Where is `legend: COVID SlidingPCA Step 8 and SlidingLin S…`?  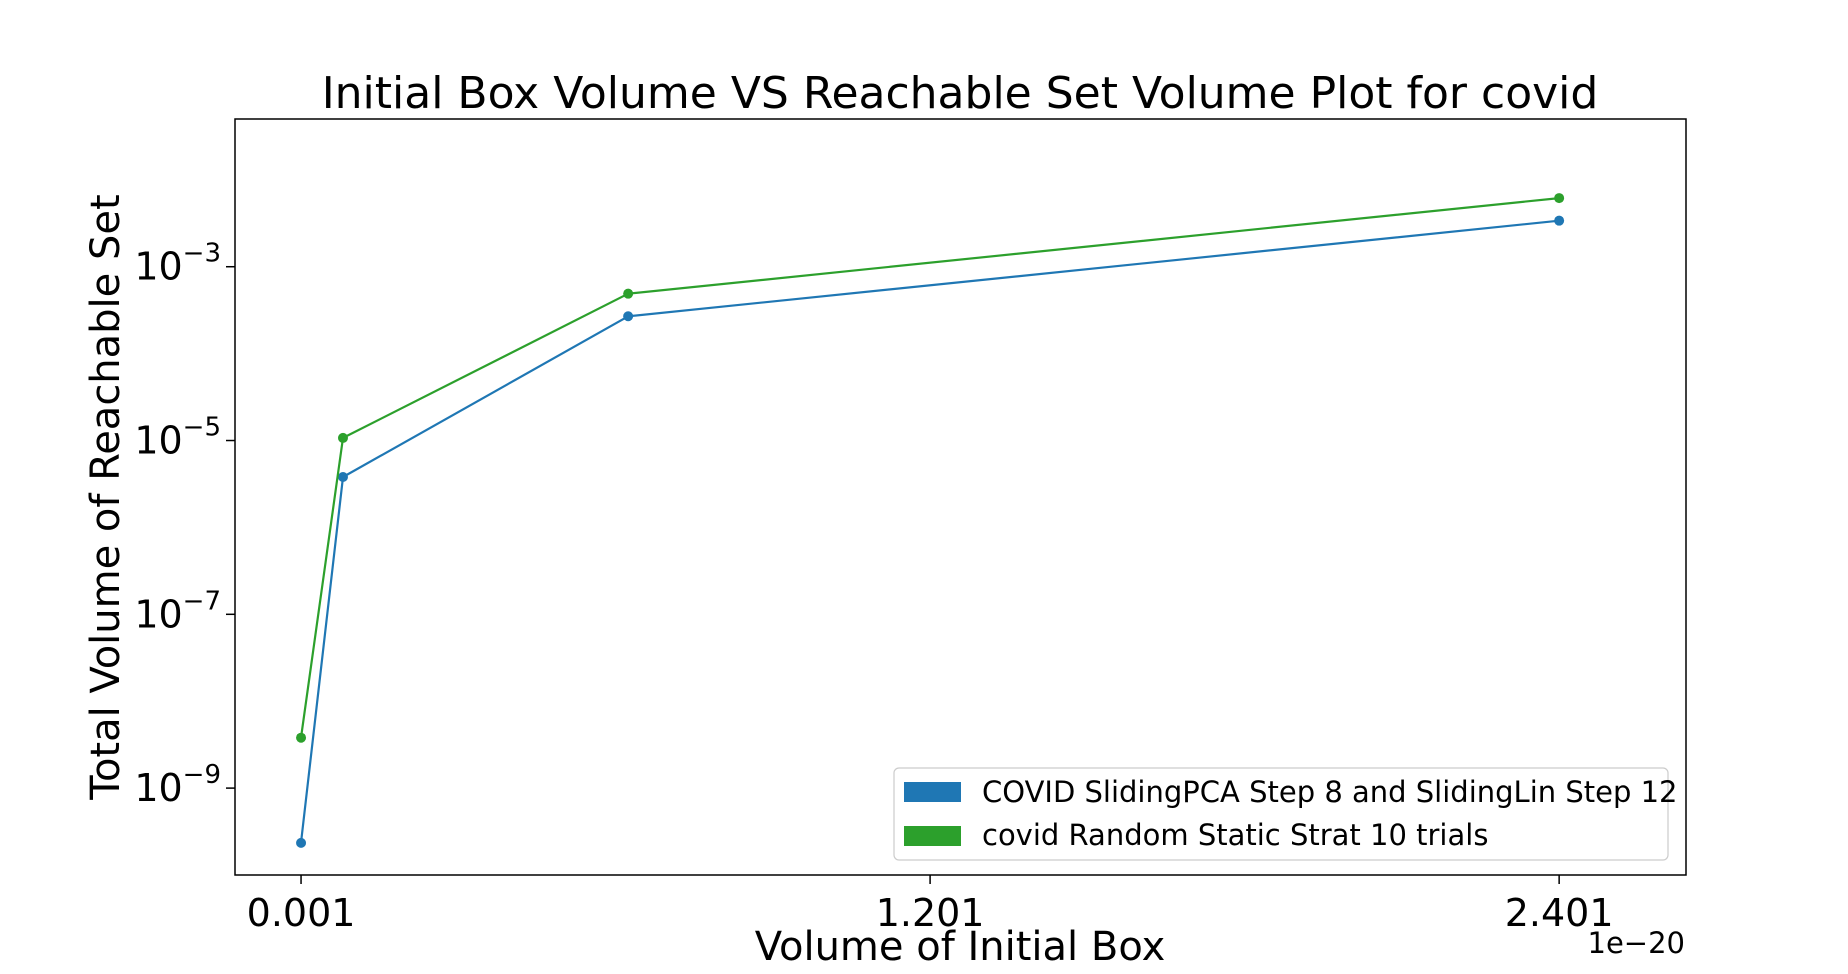 legend: COVID SlidingPCA Step 8 and SlidingLin S… is located at coordinates (1285, 814).